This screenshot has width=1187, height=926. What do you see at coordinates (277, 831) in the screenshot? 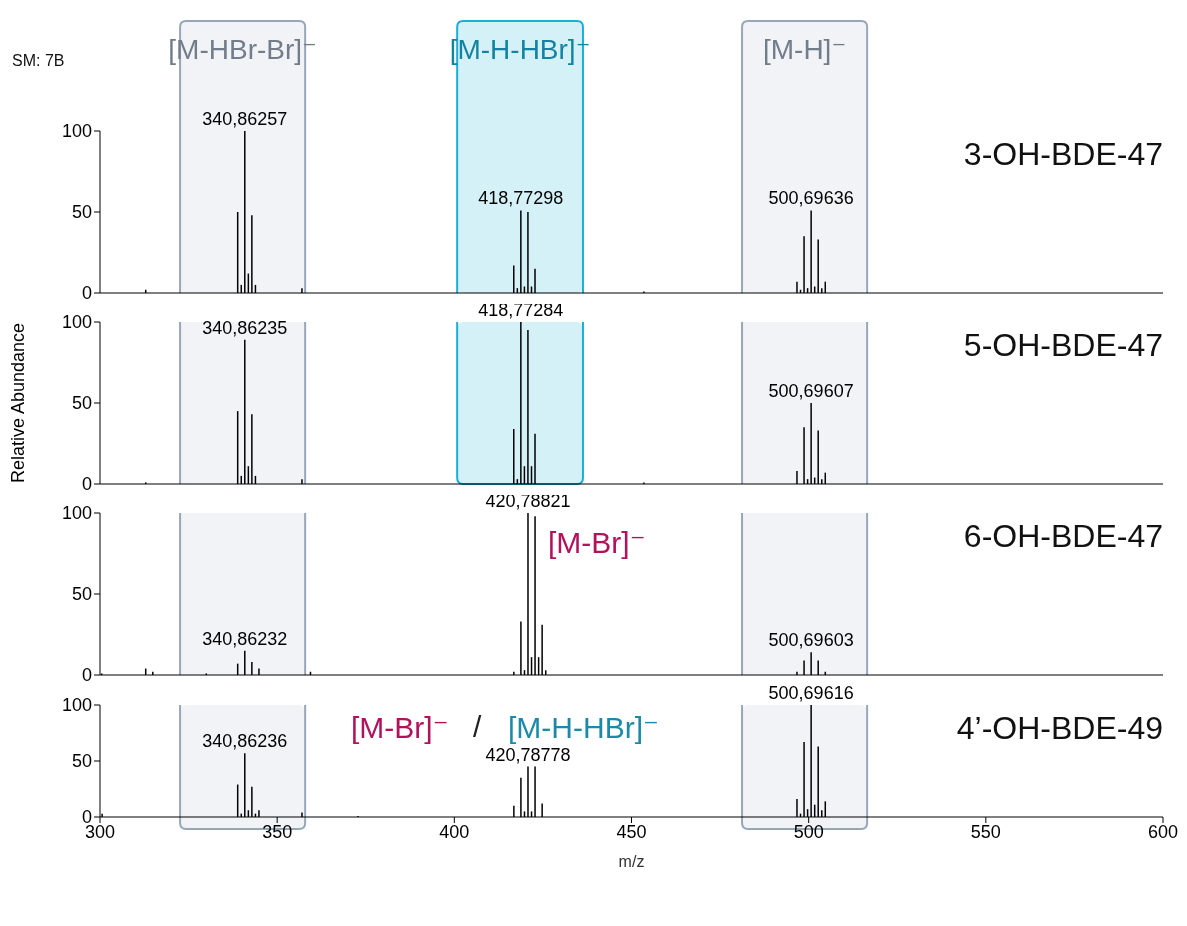
I see `x-tick-label: 350` at bounding box center [277, 831].